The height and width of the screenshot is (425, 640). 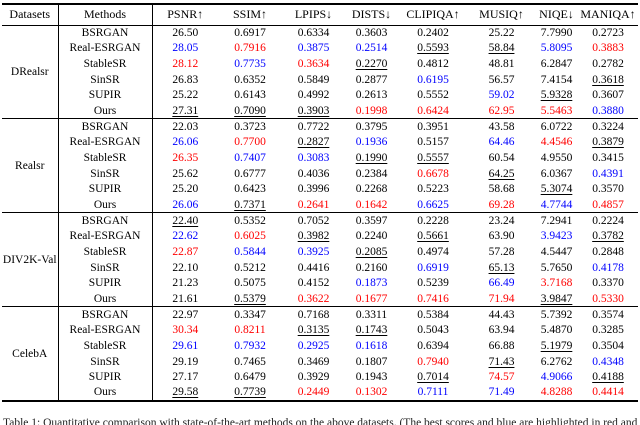 I want to click on metric-cell: 0.1743, so click(x=371, y=330).